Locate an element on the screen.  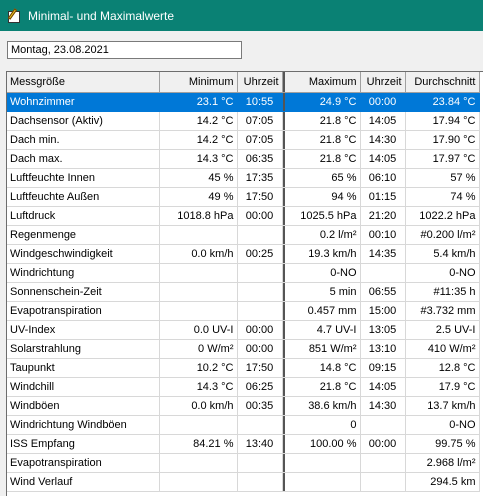
table-row: Sonnenschein-Zeit 5 min 06:55 #11:35 h is located at coordinates (243, 292).